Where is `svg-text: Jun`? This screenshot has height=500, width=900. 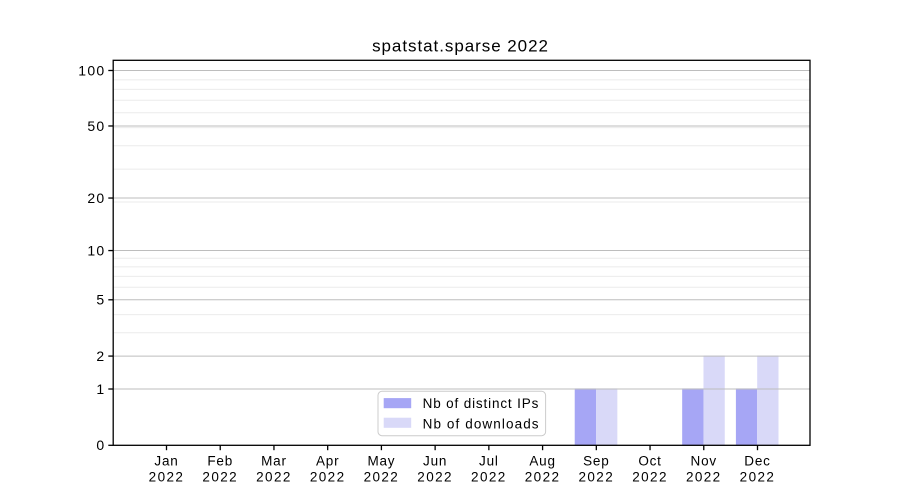
svg-text: Jun is located at coordinates (435, 460).